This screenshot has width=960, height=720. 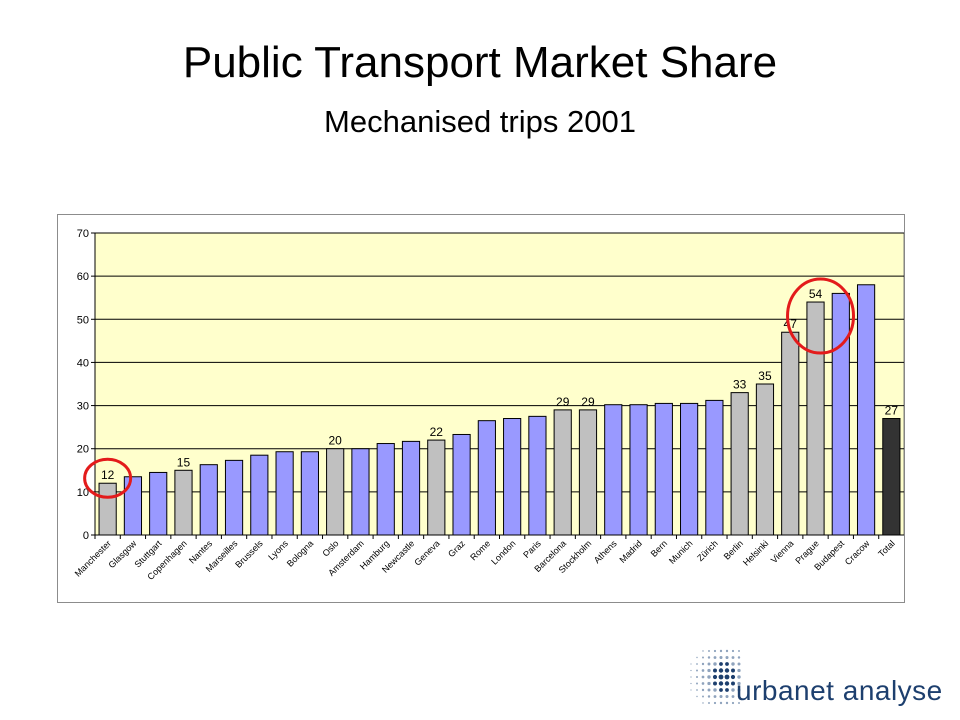 I want to click on x-tick-label: Total, so click(x=886, y=548).